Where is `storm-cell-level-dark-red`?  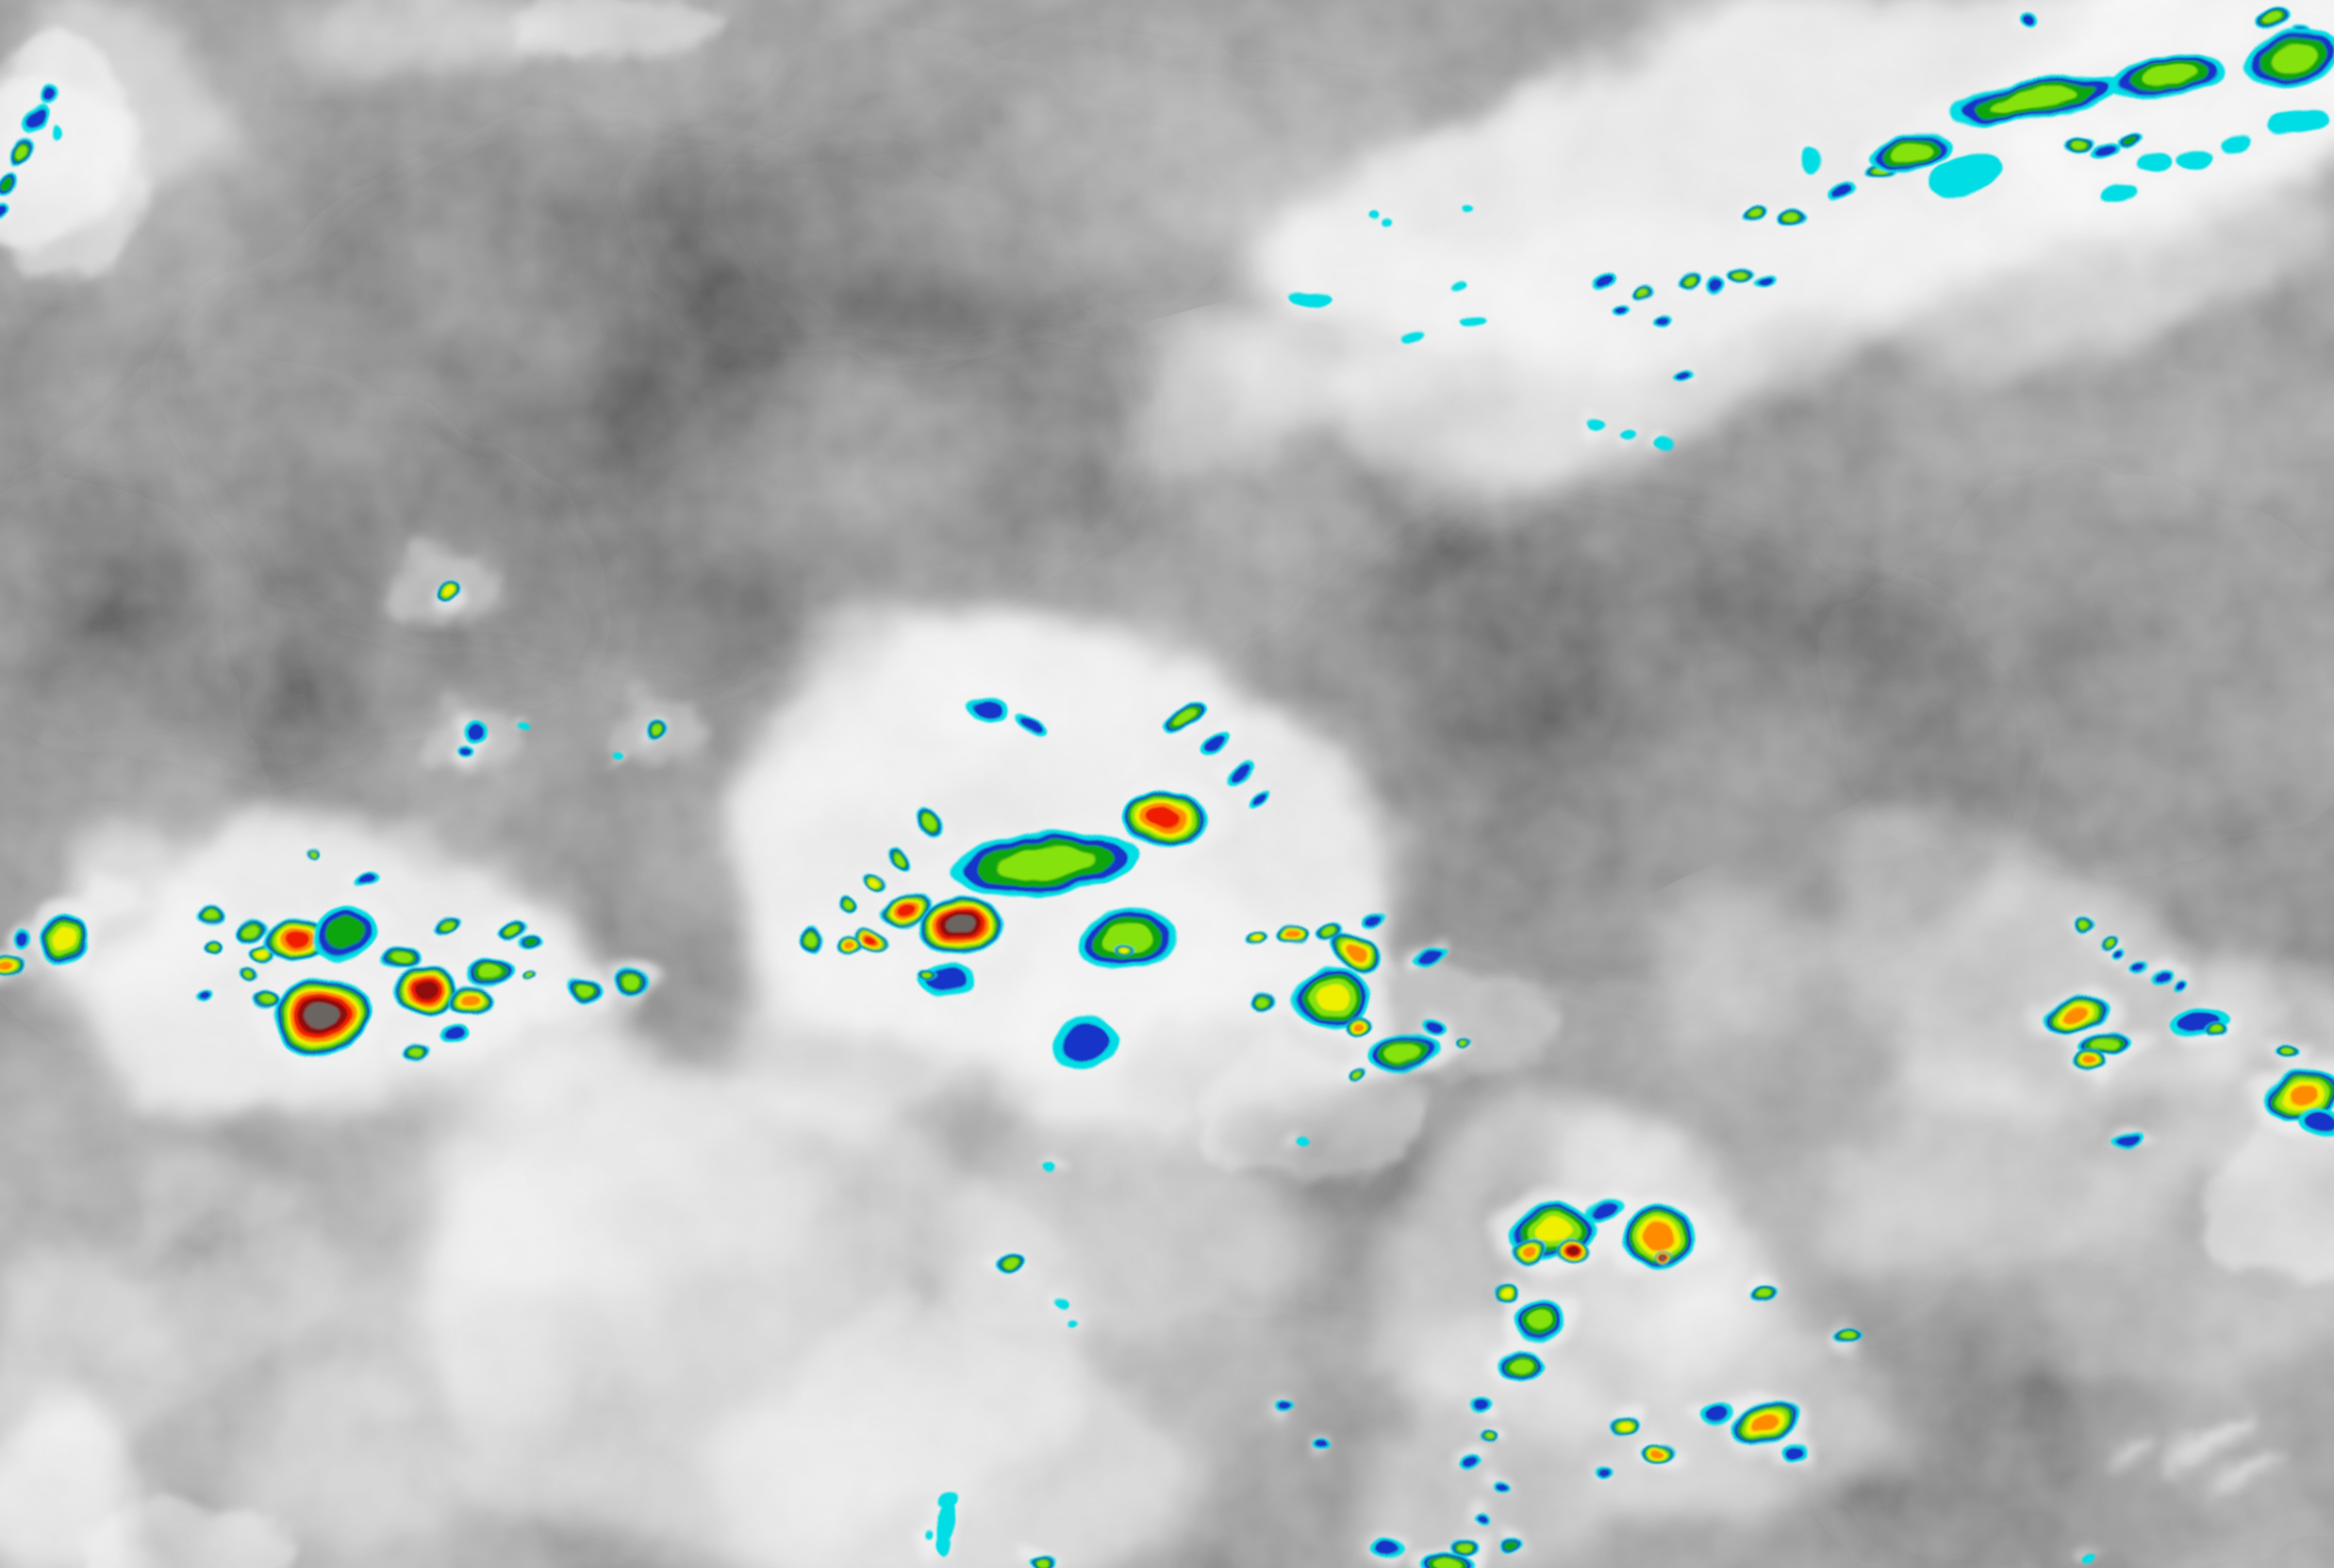 storm-cell-level-dark-red is located at coordinates (426, 990).